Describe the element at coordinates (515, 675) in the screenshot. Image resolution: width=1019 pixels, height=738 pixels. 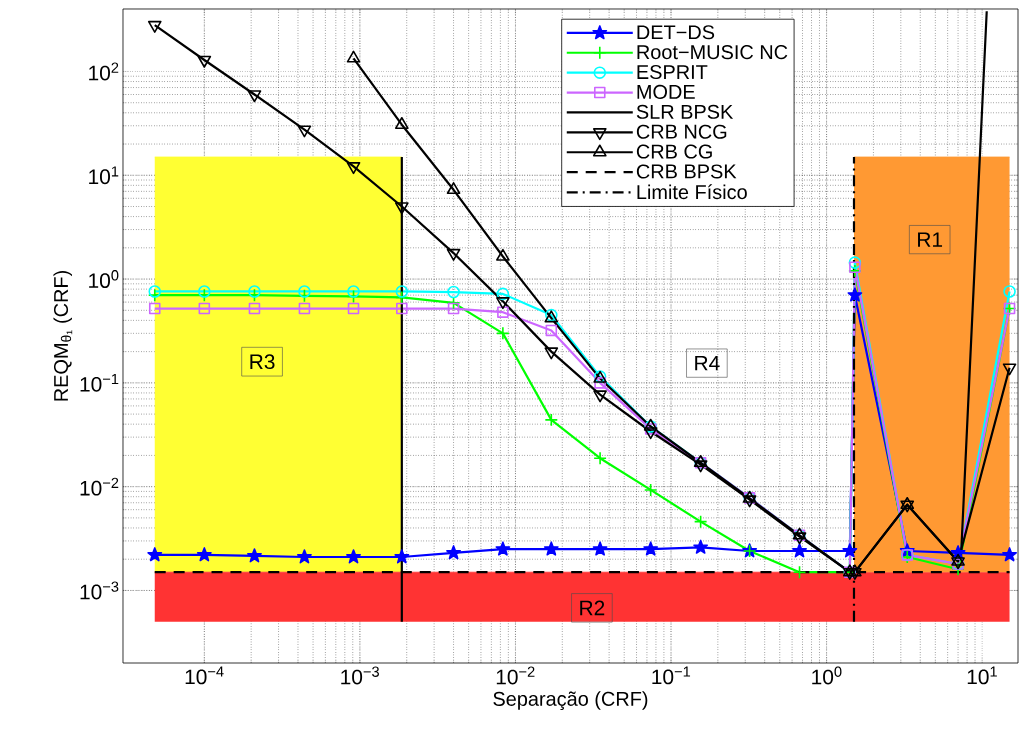
I see `x-tick-label: 10$^{−2}$` at that location.